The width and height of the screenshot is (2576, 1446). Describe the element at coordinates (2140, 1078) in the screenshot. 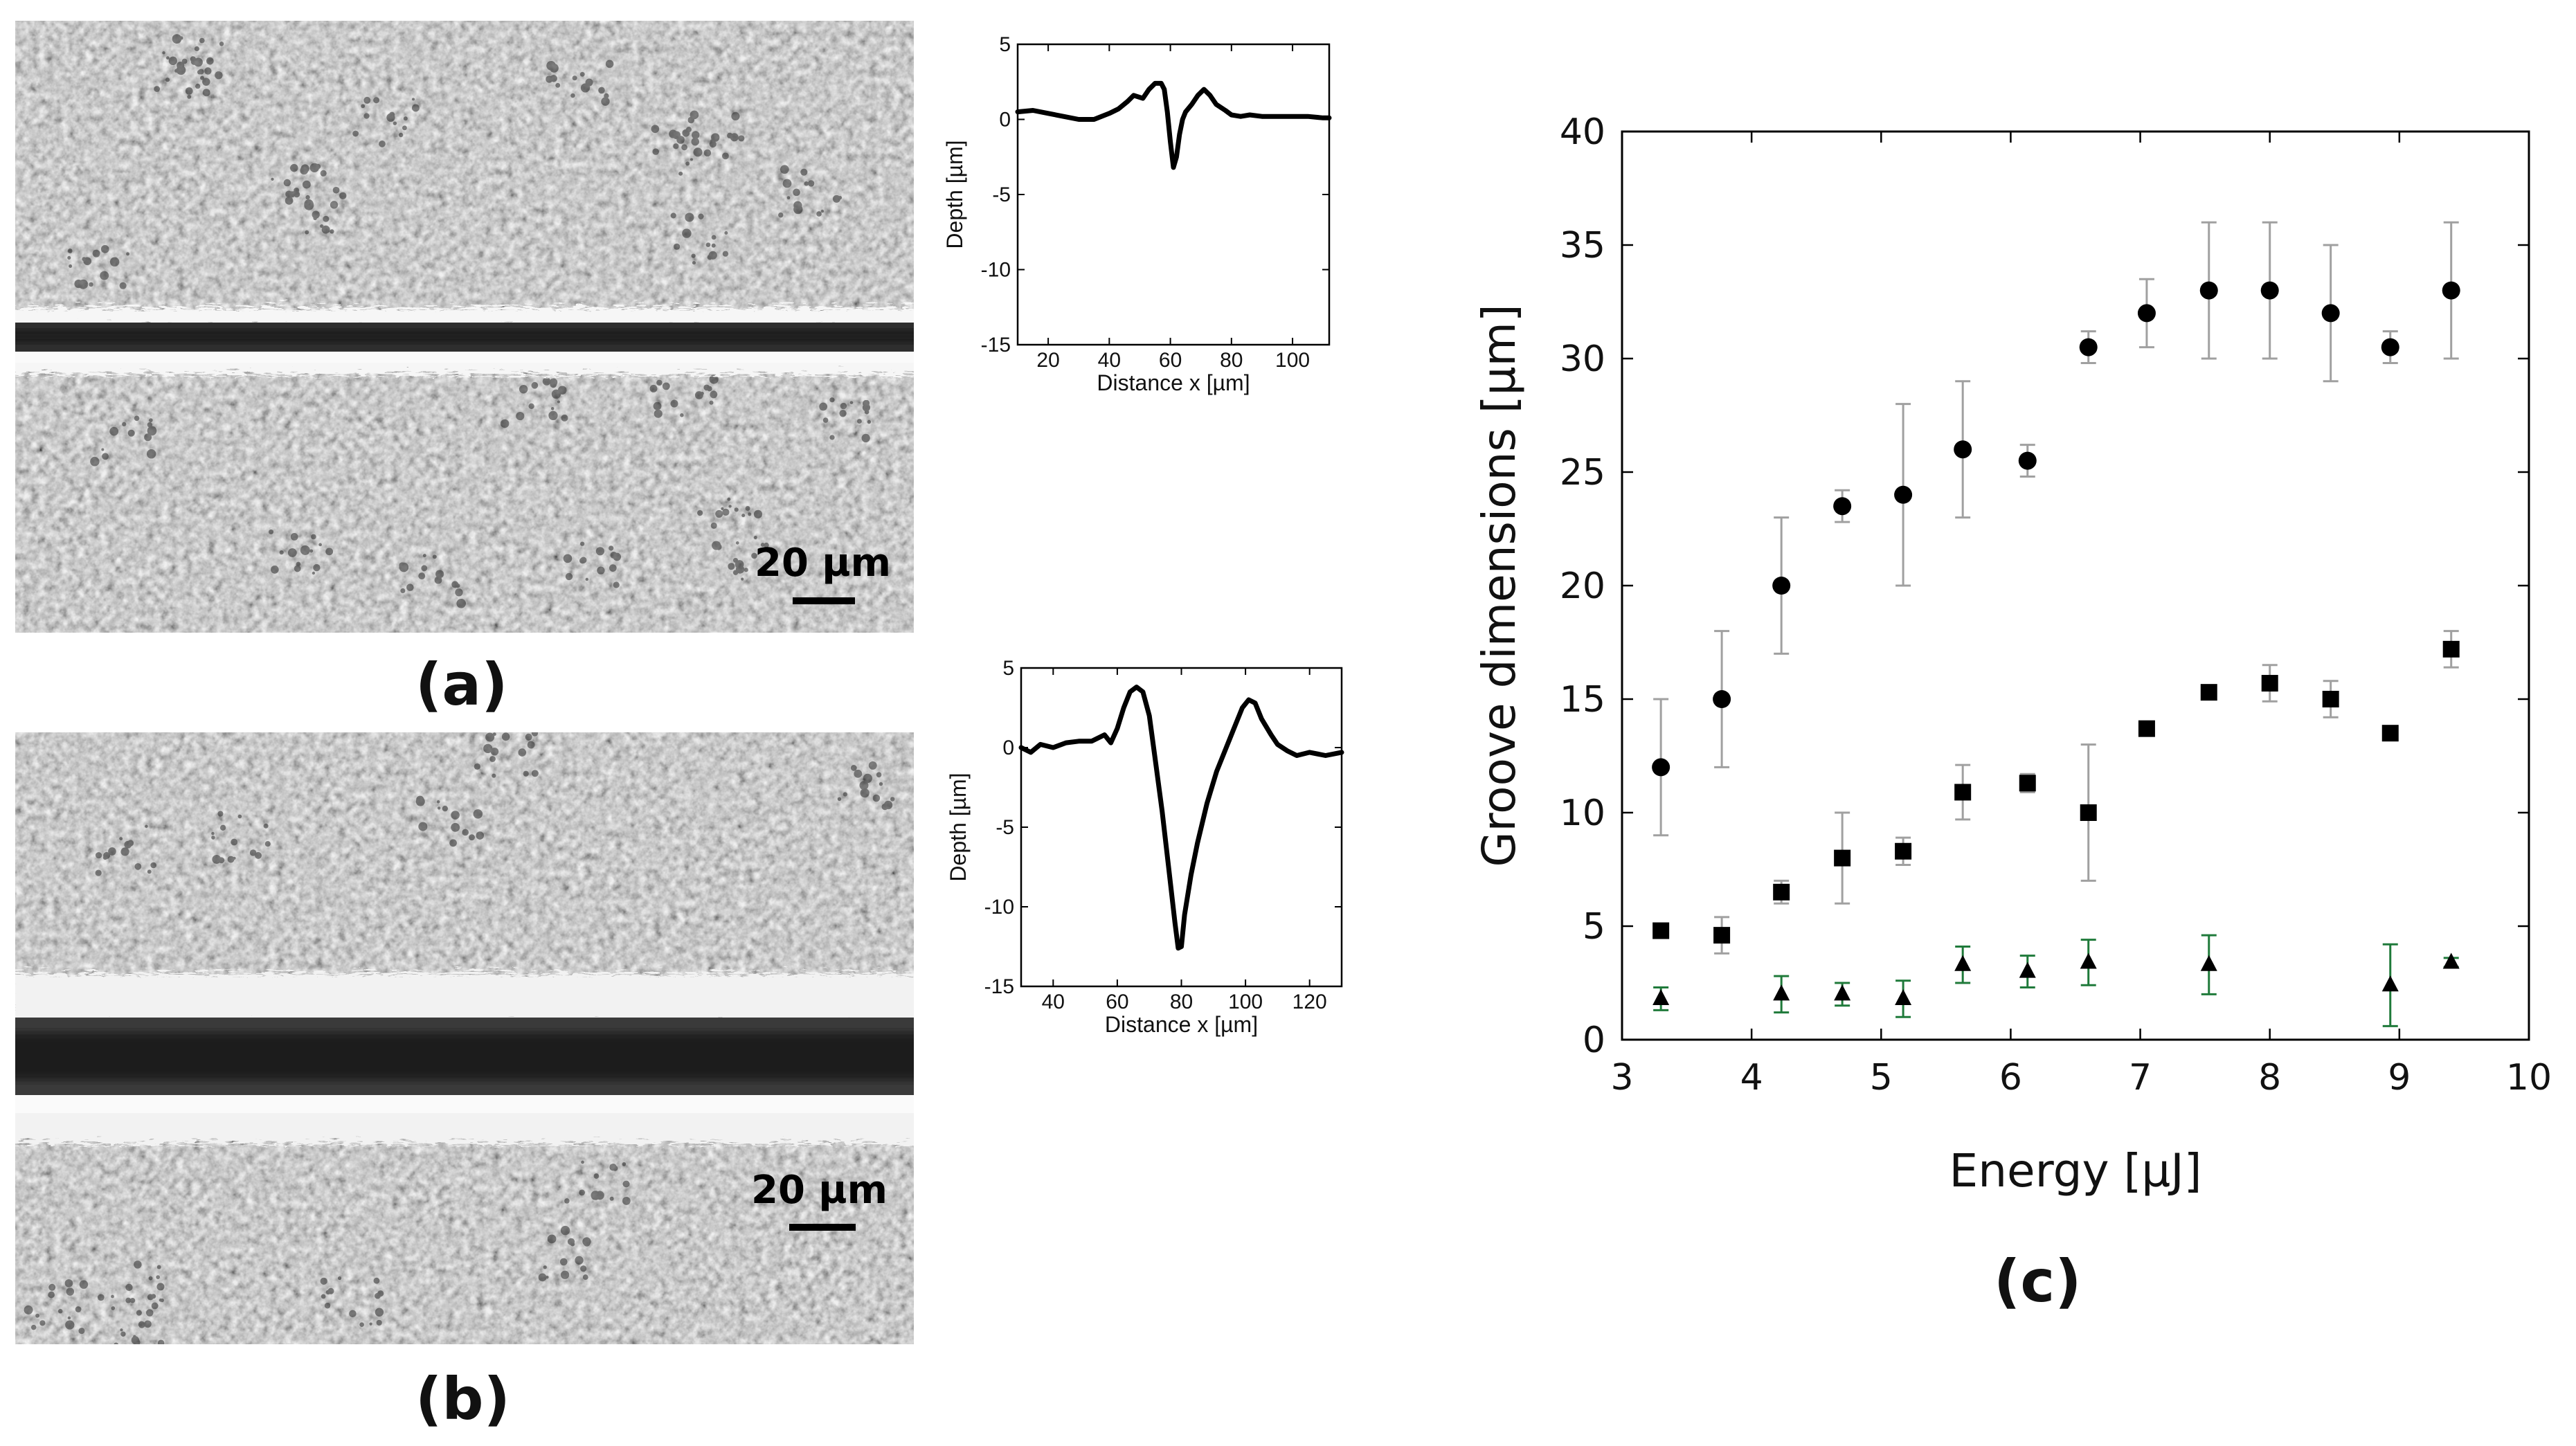

I see `x-tick-label-c: 7` at that location.